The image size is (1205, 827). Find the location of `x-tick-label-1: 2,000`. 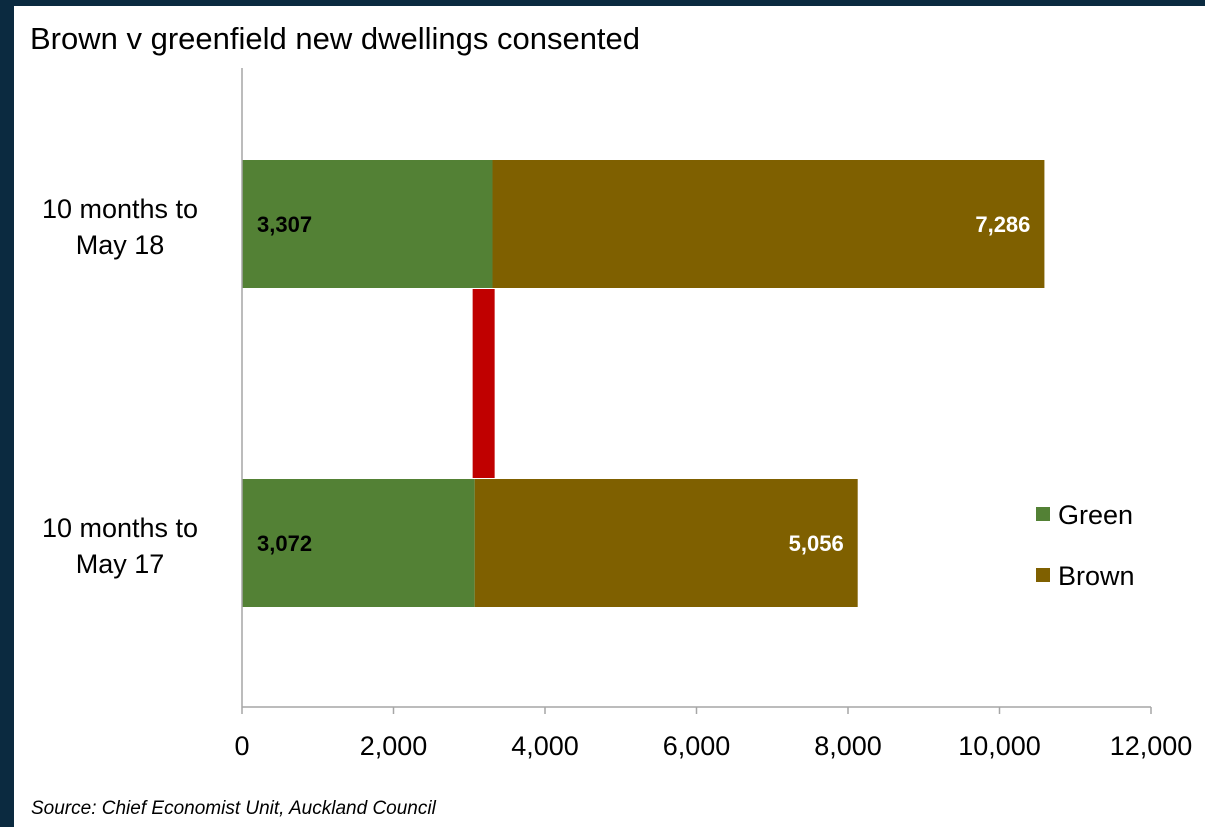

x-tick-label-1: 2,000 is located at coordinates (394, 746).